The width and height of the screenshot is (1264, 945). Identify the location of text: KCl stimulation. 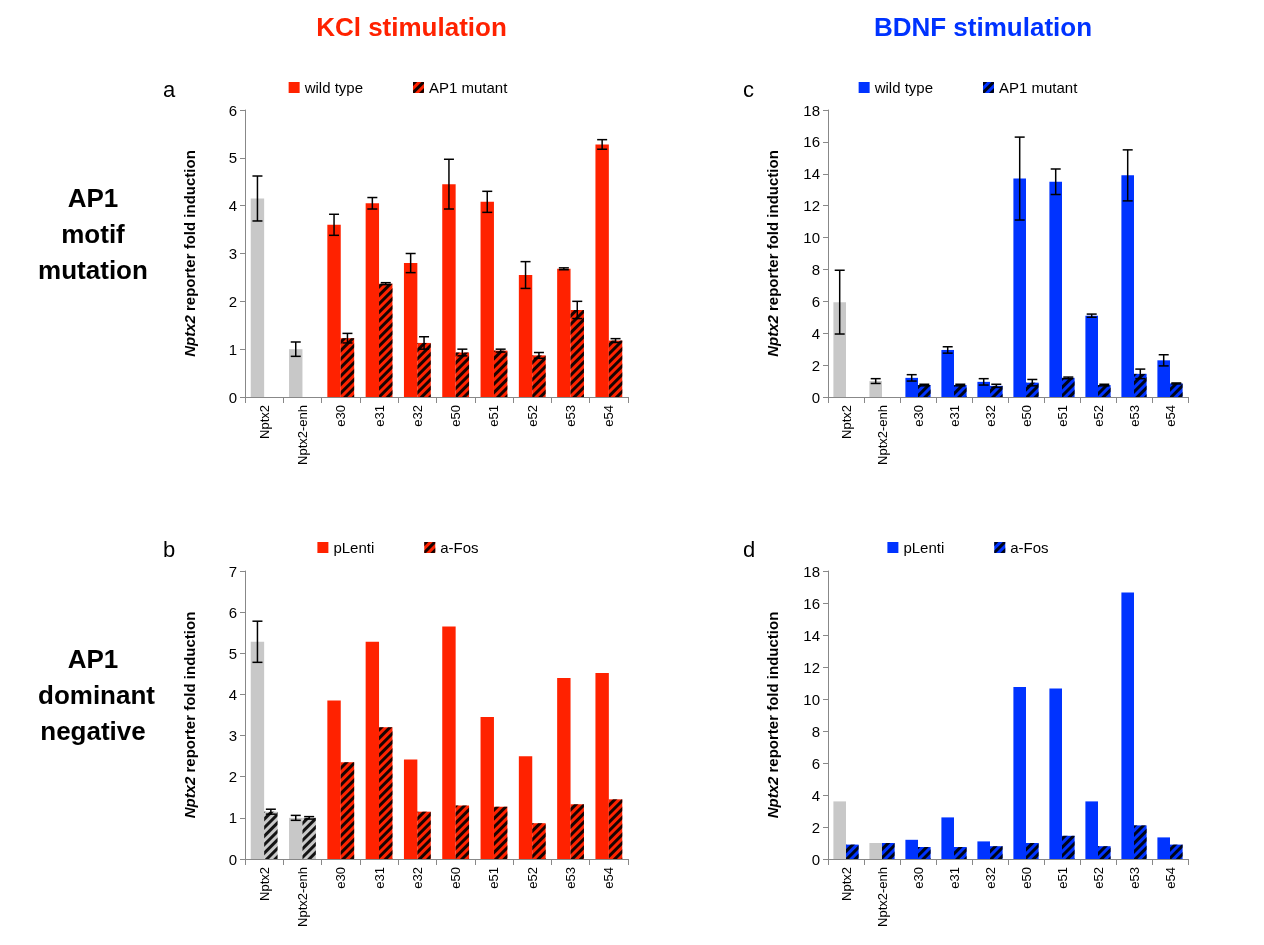
(411, 27).